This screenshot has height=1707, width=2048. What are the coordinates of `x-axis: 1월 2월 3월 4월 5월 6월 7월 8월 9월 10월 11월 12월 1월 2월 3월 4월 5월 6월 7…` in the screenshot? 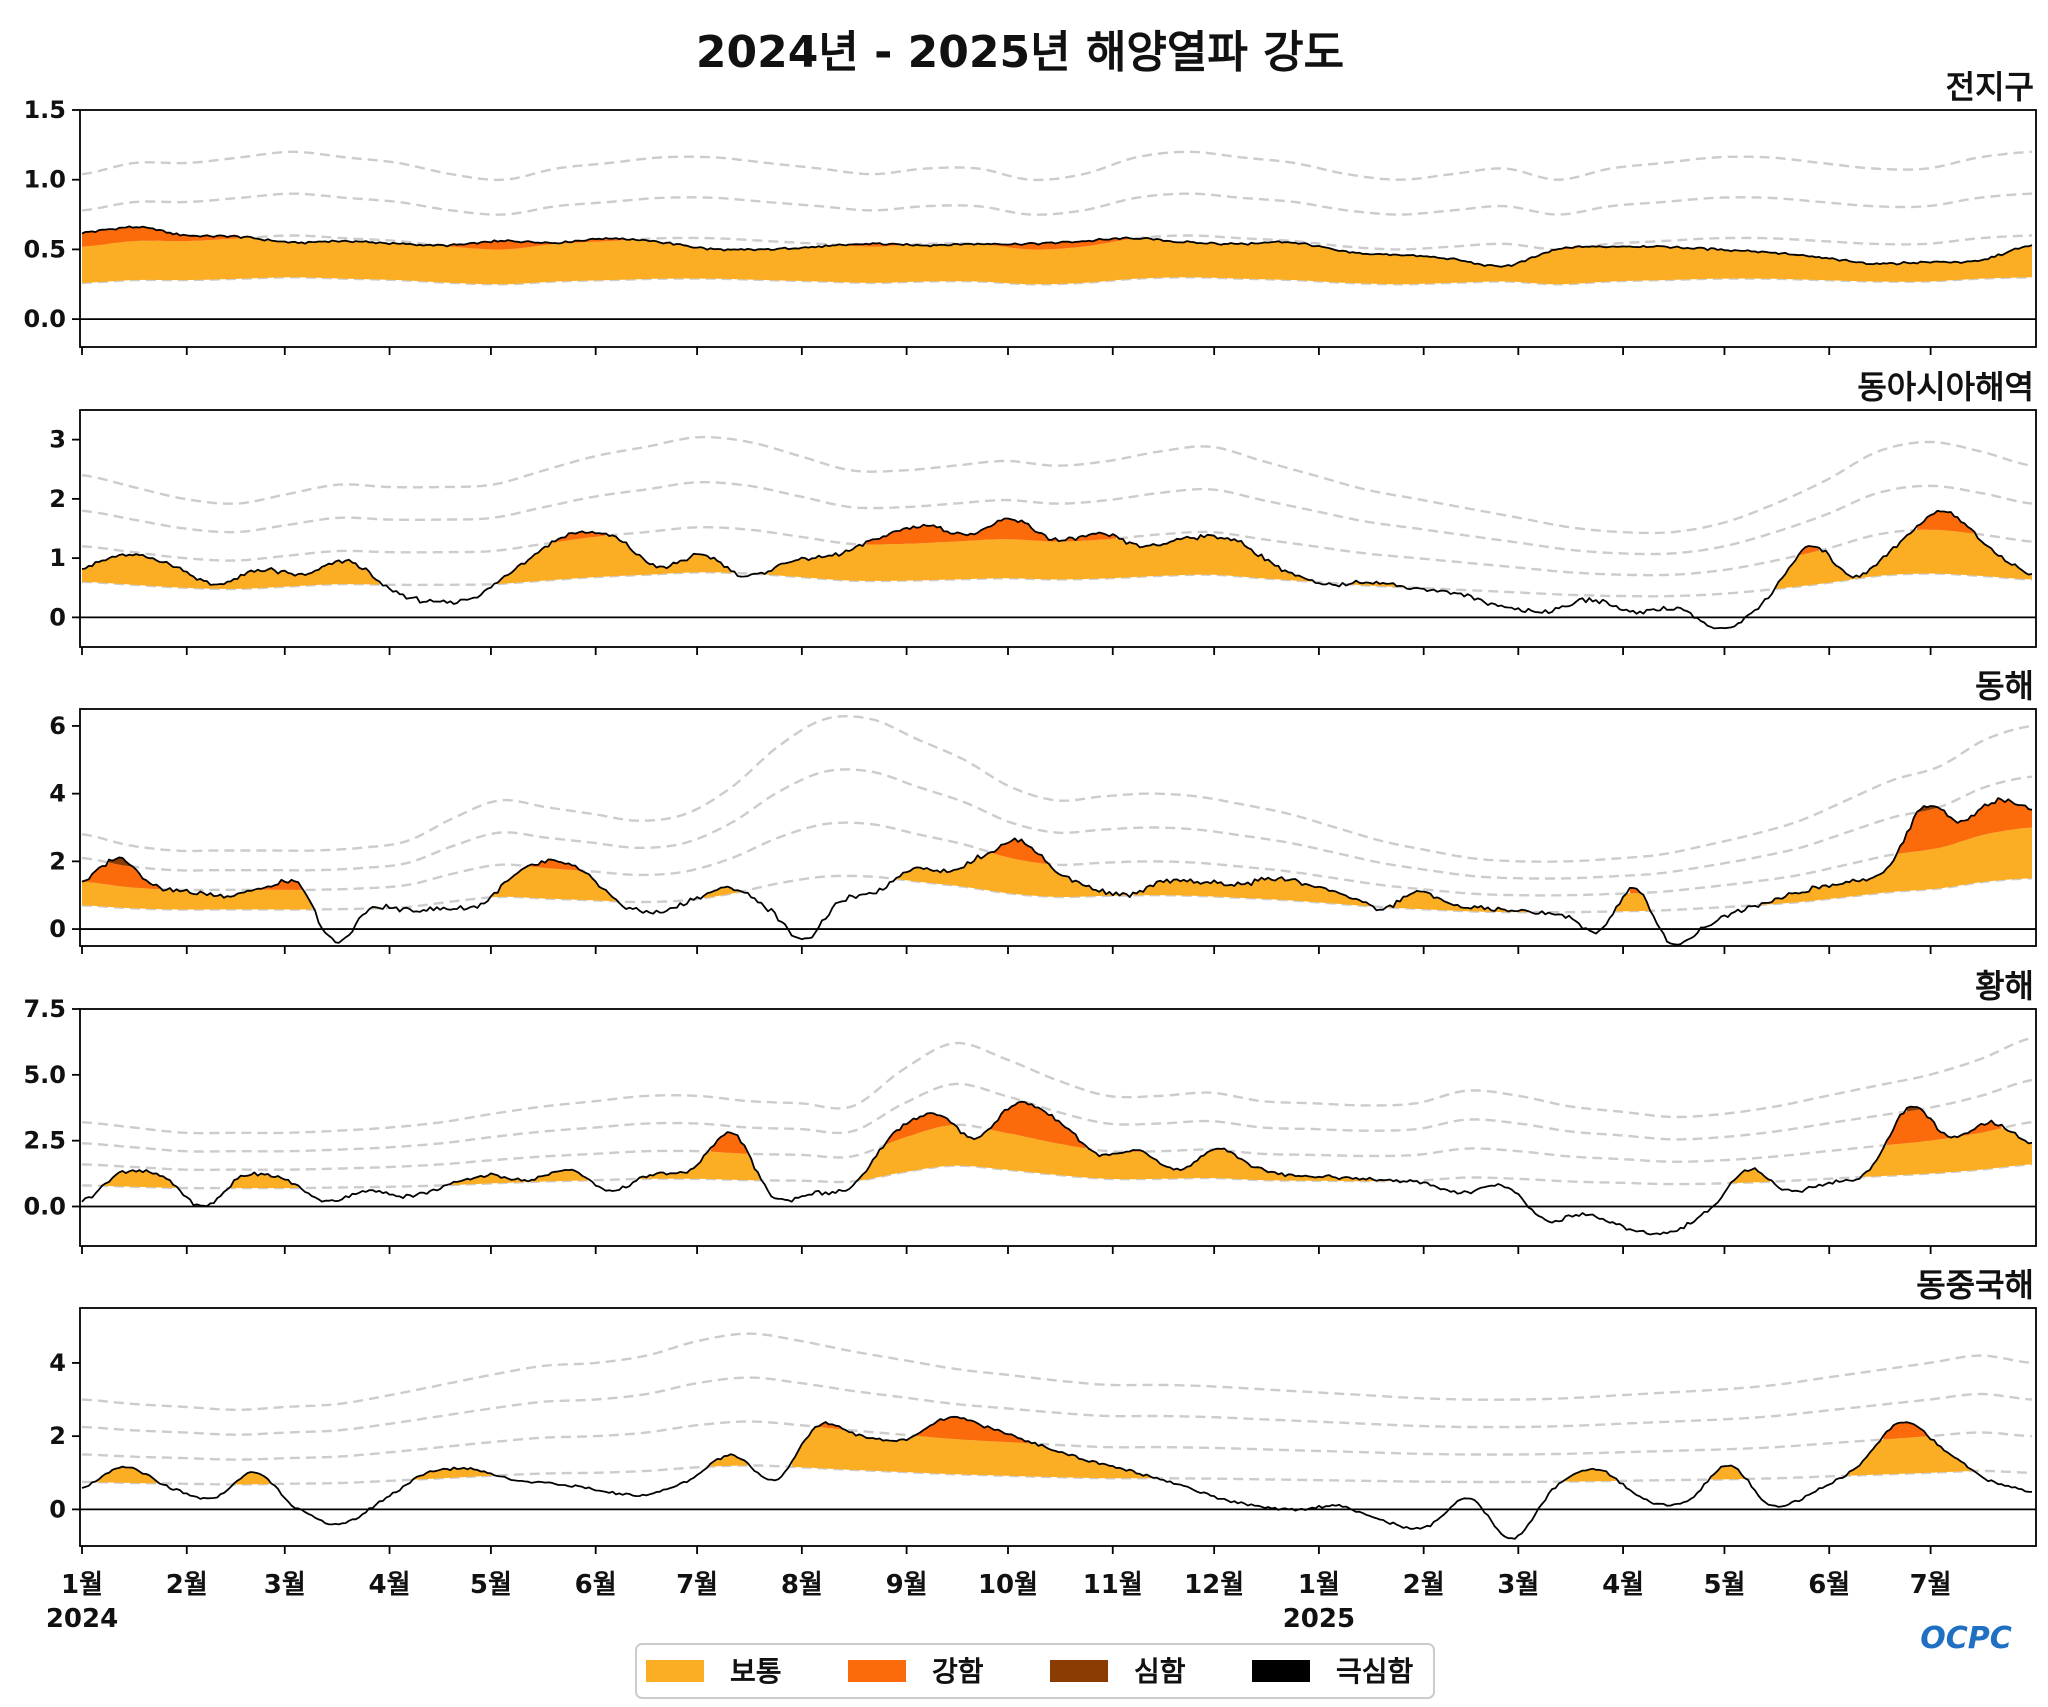 It's located at (999, 1602).